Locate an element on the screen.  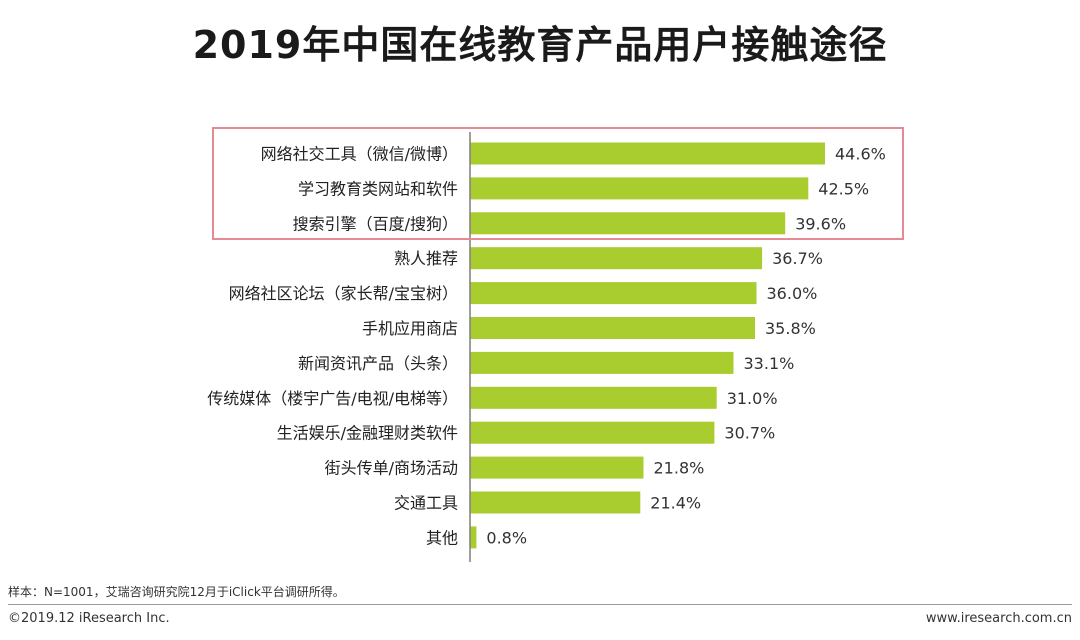
value-label-3: 39.6% is located at coordinates (820, 223).